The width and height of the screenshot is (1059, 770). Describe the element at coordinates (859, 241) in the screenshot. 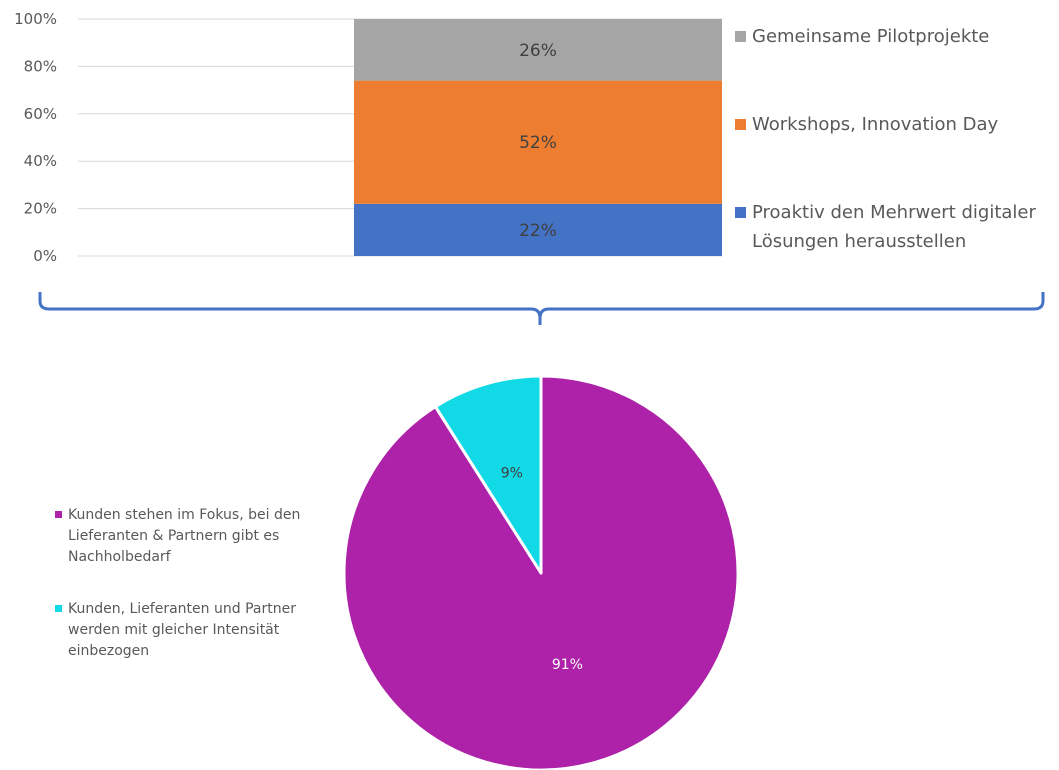

I see `legend-label: Lösungen herausstellen` at that location.